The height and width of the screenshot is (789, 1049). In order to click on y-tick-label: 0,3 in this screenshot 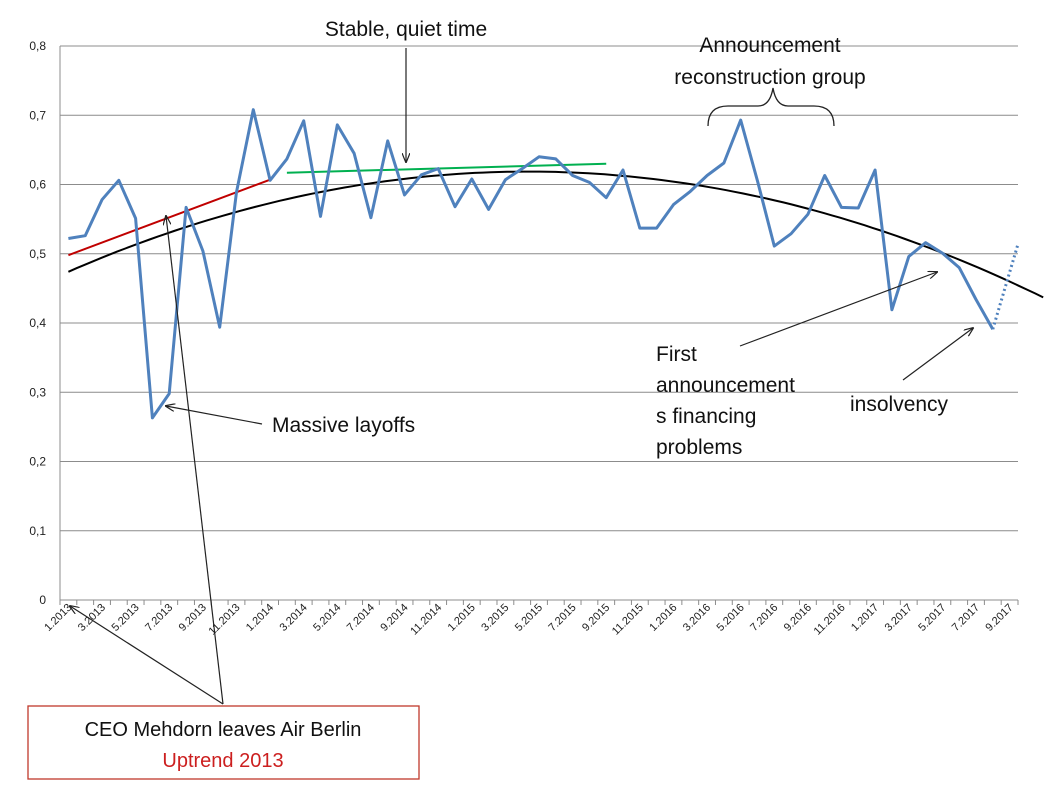, I will do `click(37, 392)`.